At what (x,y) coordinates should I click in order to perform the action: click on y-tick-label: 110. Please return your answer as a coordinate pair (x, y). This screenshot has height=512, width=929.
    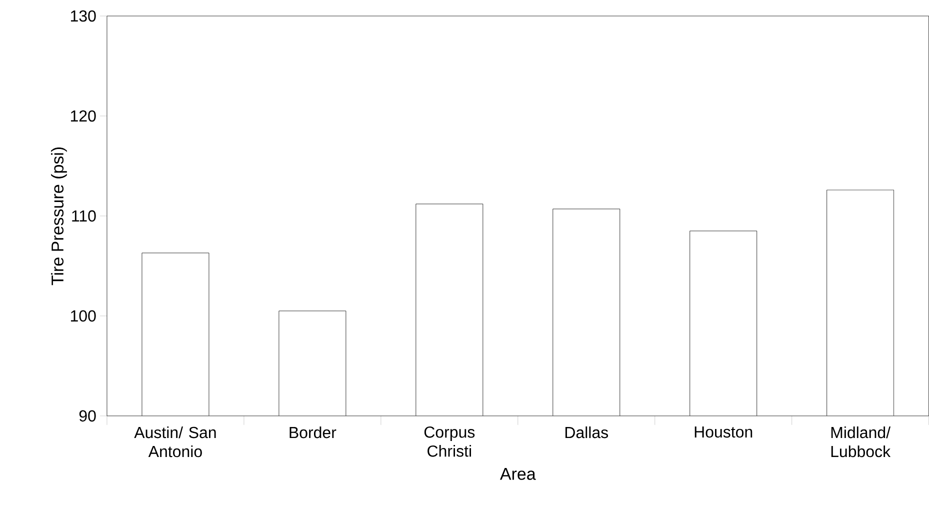
    Looking at the image, I should click on (84, 216).